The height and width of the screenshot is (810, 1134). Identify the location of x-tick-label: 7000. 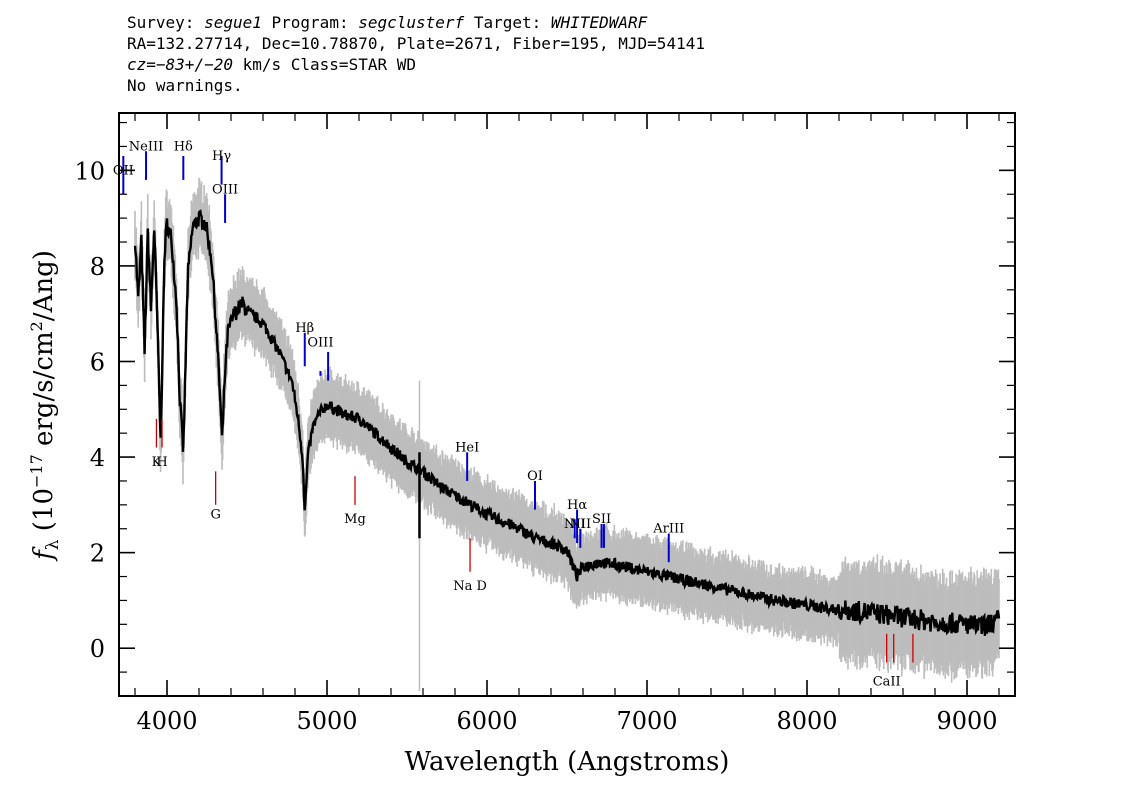
(646, 721).